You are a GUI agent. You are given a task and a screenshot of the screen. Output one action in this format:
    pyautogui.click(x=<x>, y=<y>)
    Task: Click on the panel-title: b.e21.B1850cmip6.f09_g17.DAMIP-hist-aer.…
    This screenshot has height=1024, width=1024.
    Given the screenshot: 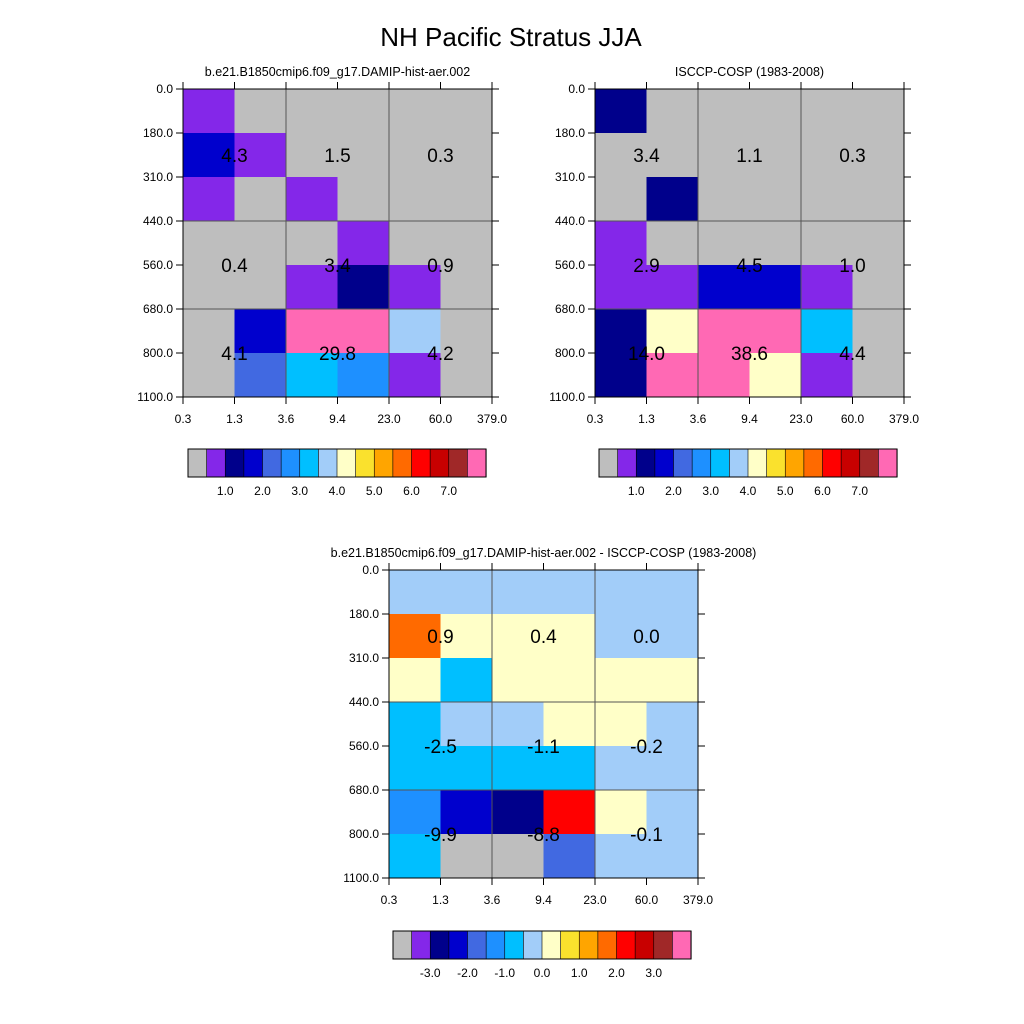 What is the action you would take?
    pyautogui.click(x=544, y=553)
    